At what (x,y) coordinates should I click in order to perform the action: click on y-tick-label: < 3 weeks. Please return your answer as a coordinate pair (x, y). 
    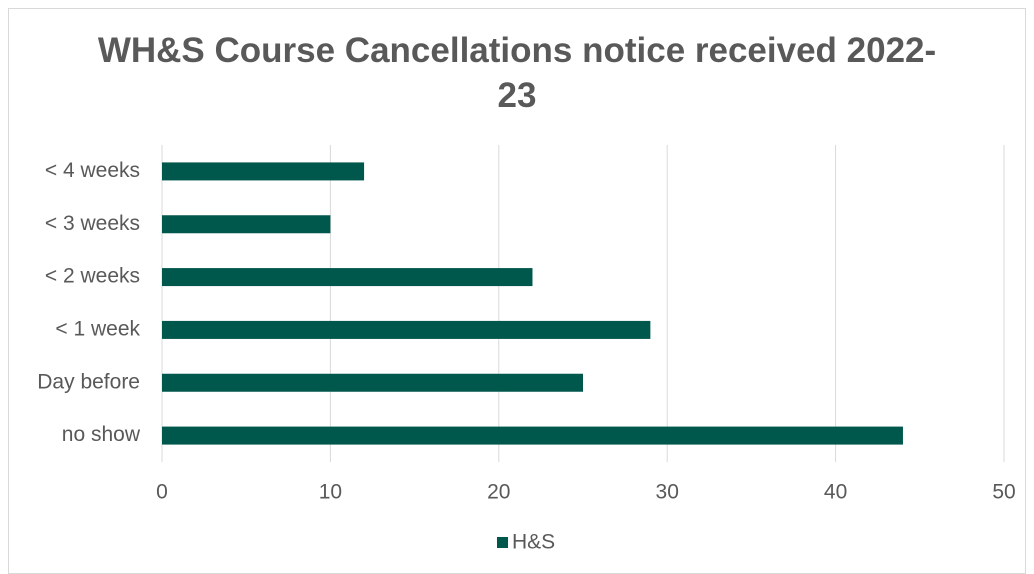
    Looking at the image, I should click on (92, 223).